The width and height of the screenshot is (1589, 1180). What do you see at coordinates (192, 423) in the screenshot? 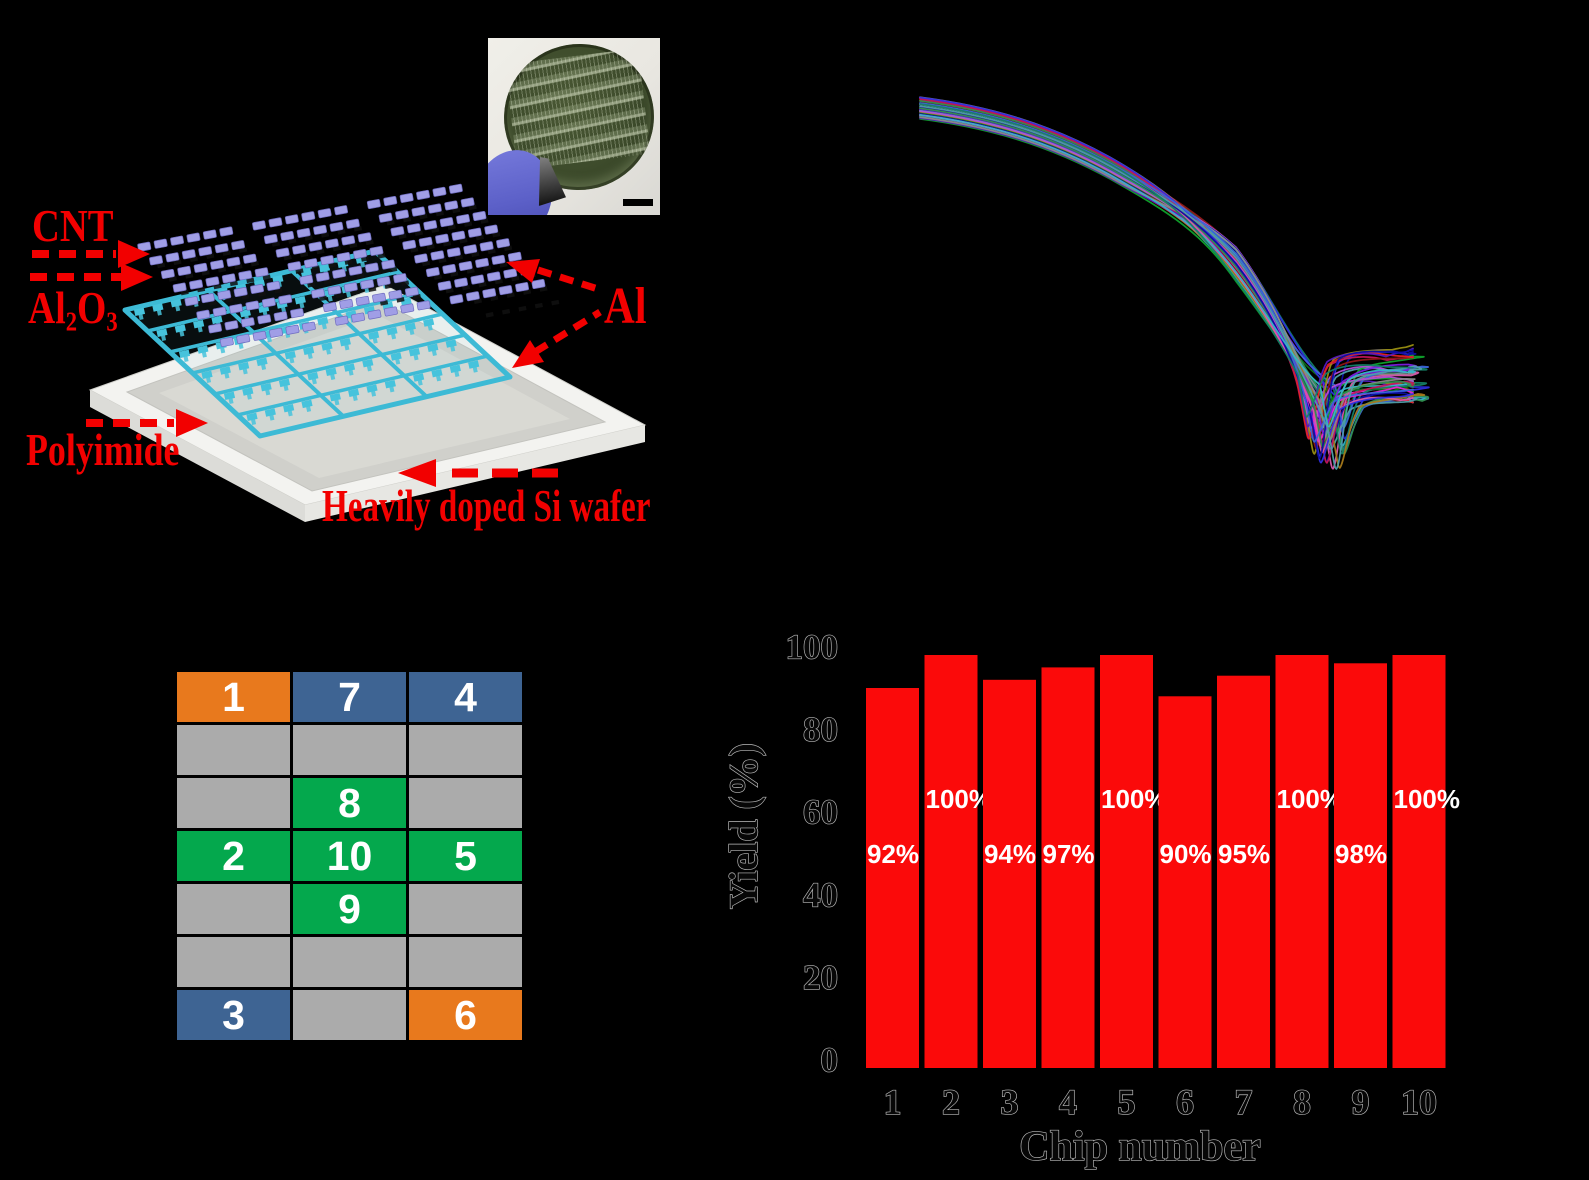
I see `polyimide-arrow-head` at bounding box center [192, 423].